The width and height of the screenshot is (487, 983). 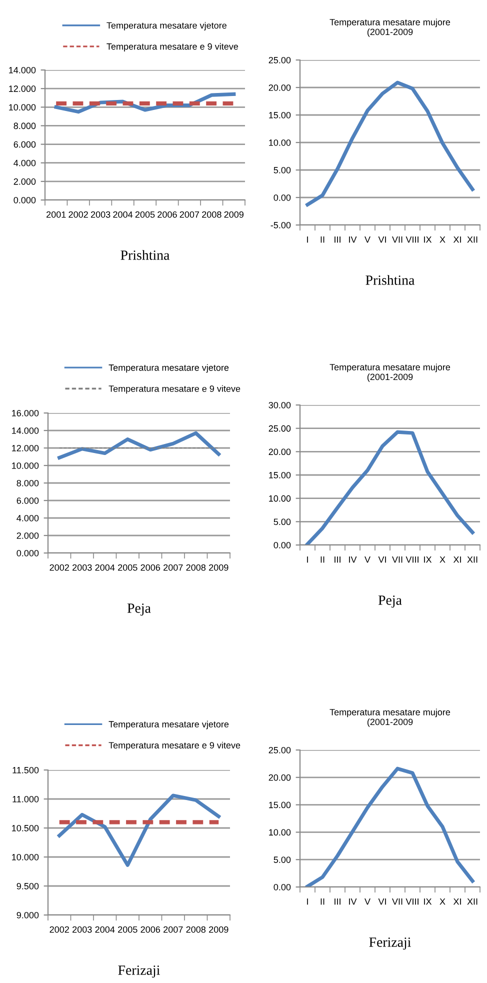 What do you see at coordinates (25, 144) in the screenshot?
I see `y-tick-label: 6.000` at bounding box center [25, 144].